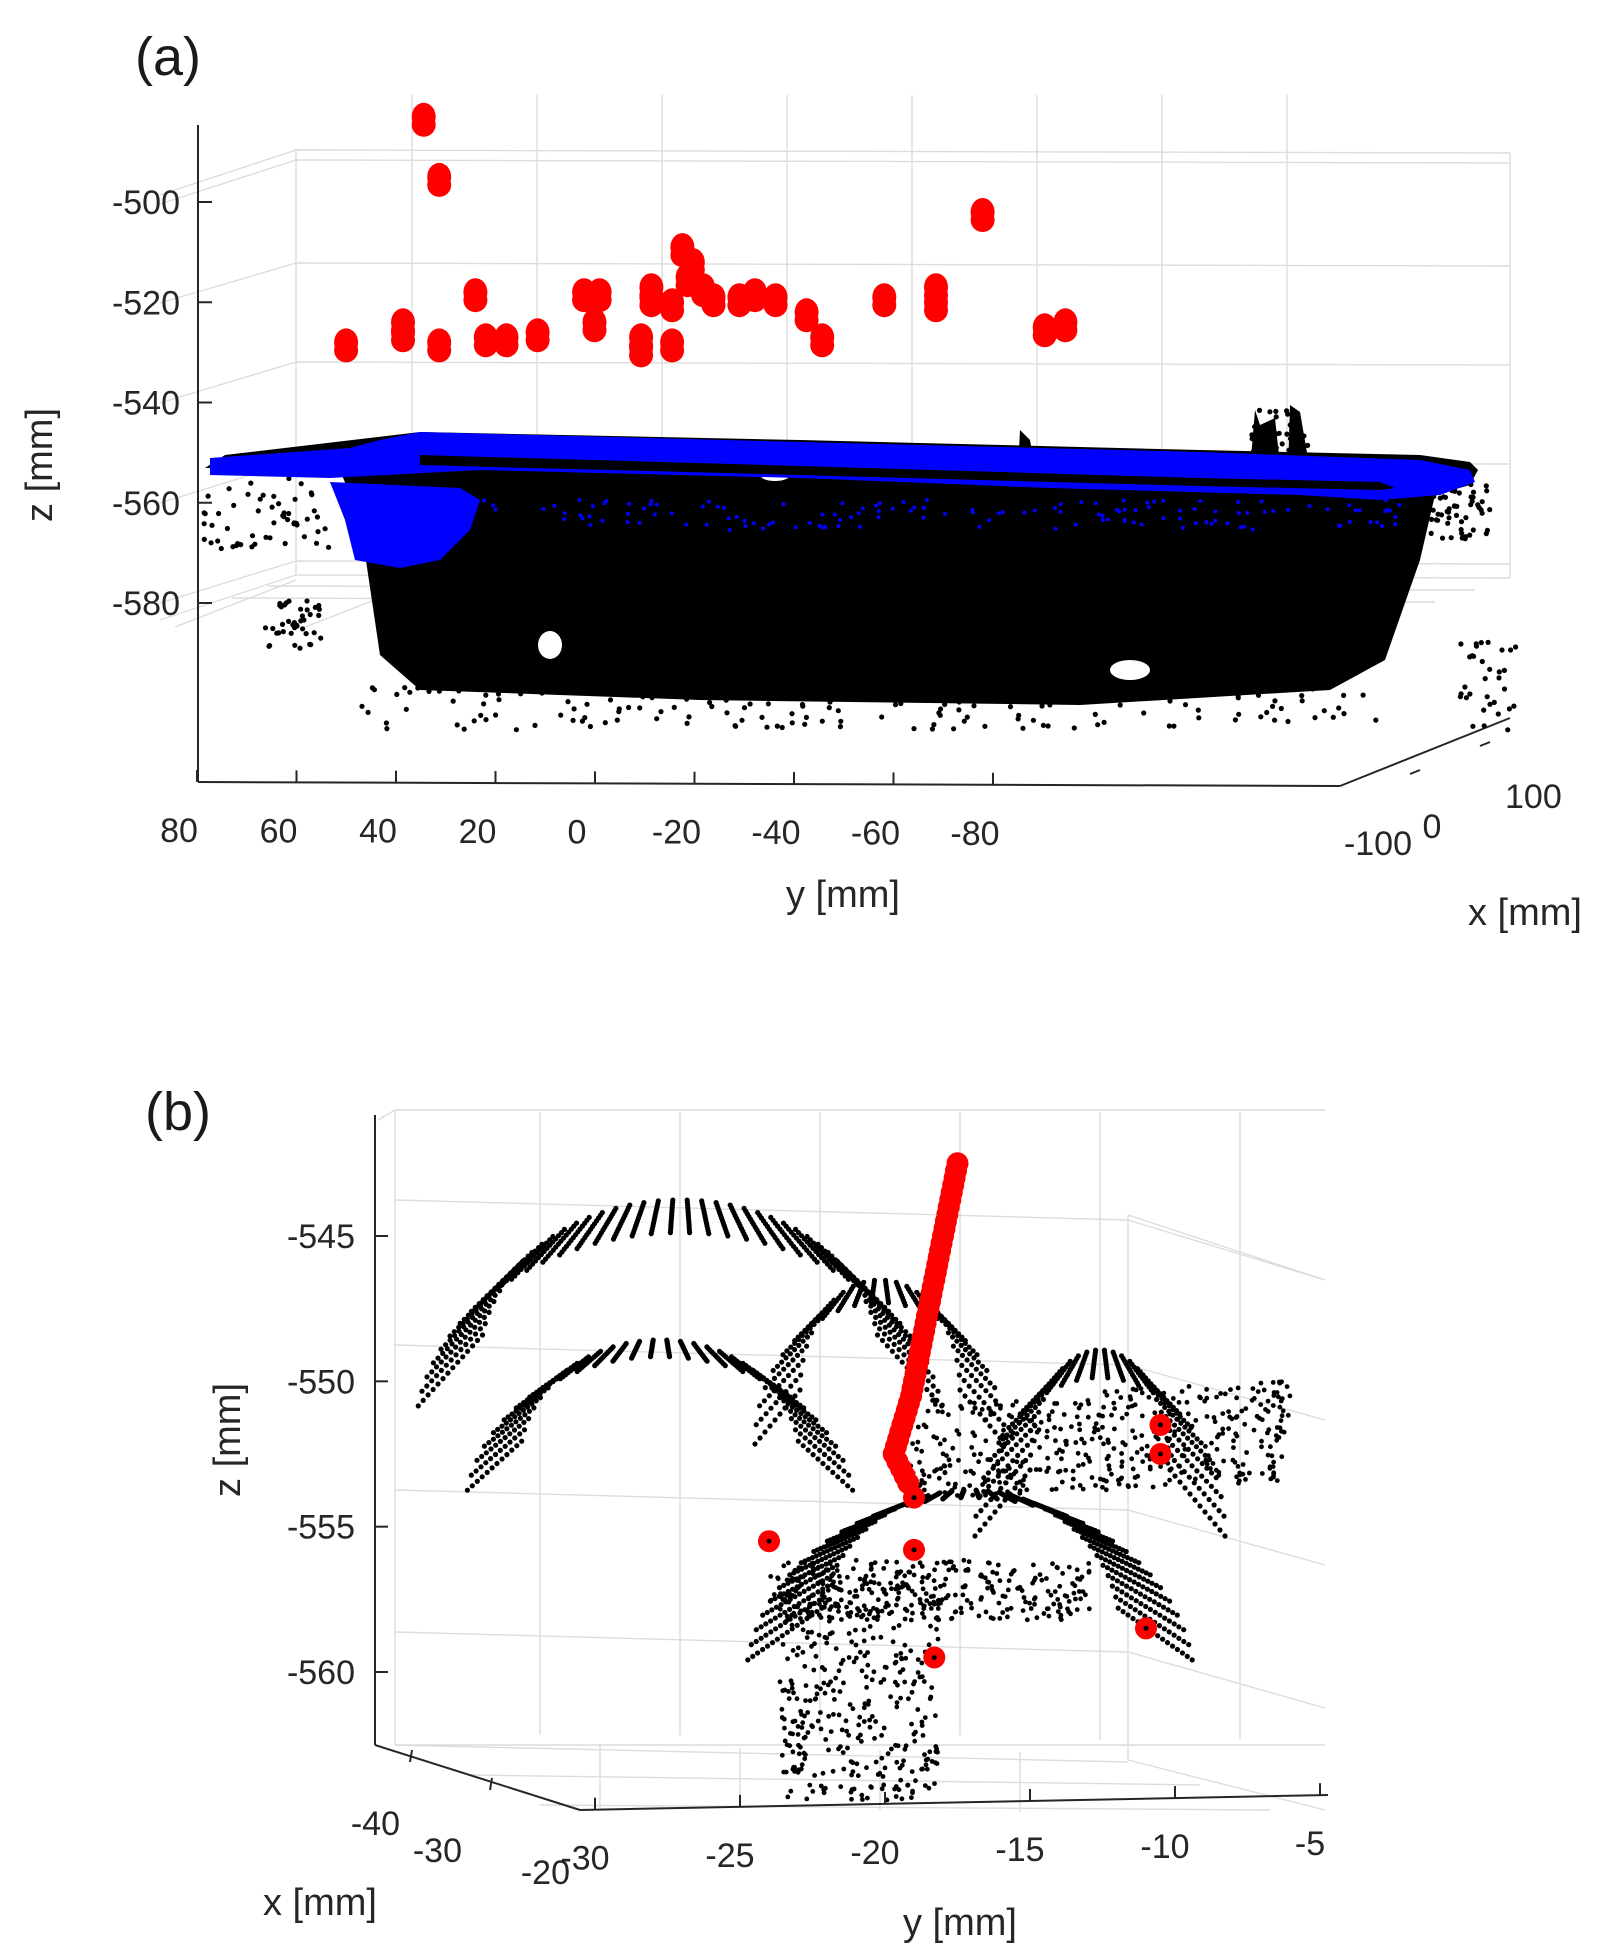 This screenshot has width=1610, height=1956. I want to click on panel-a-y-tick-label: -60, so click(875, 833).